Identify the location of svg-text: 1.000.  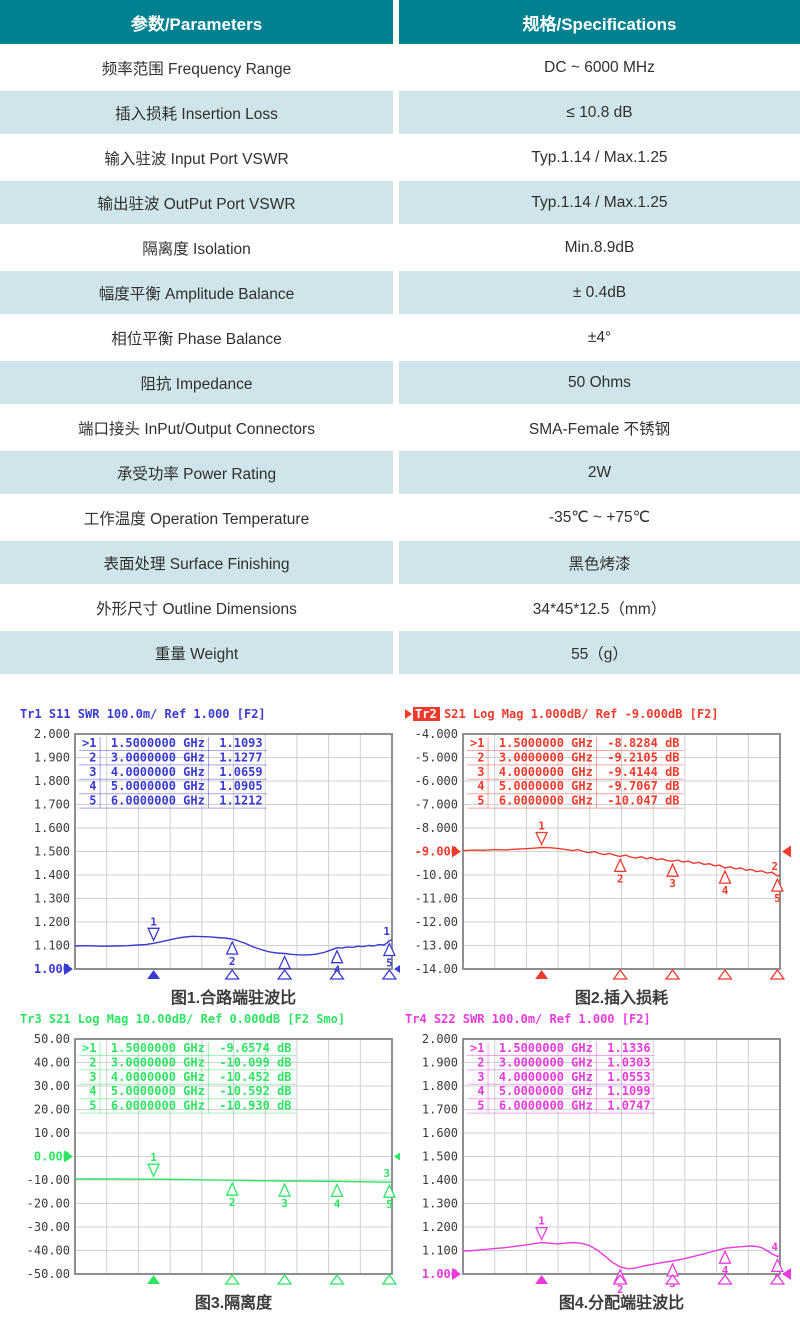
(440, 1274).